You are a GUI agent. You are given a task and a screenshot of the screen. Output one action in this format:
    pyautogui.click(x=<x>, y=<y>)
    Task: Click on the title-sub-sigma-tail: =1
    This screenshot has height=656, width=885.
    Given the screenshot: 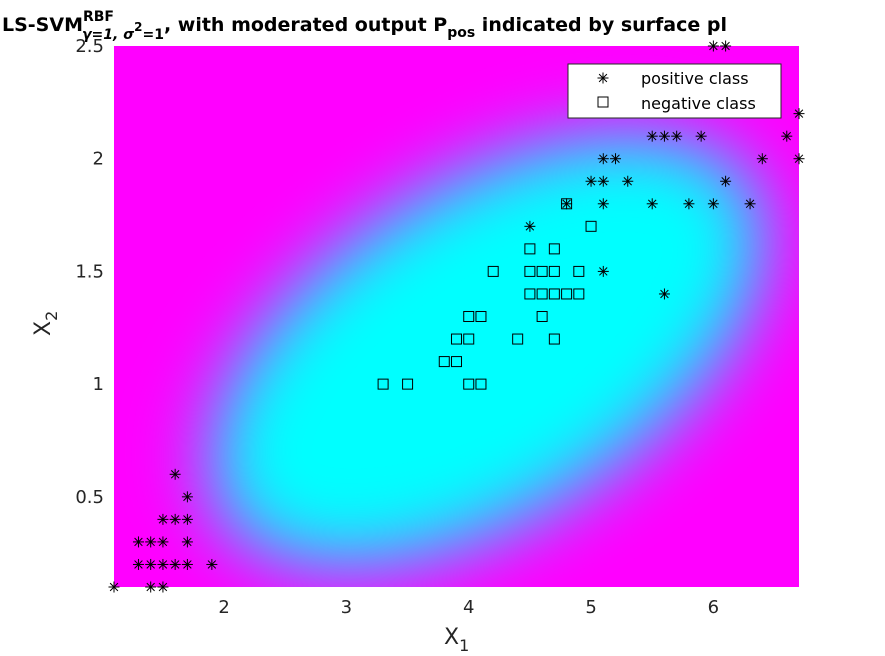 What is the action you would take?
    pyautogui.click(x=152, y=35)
    